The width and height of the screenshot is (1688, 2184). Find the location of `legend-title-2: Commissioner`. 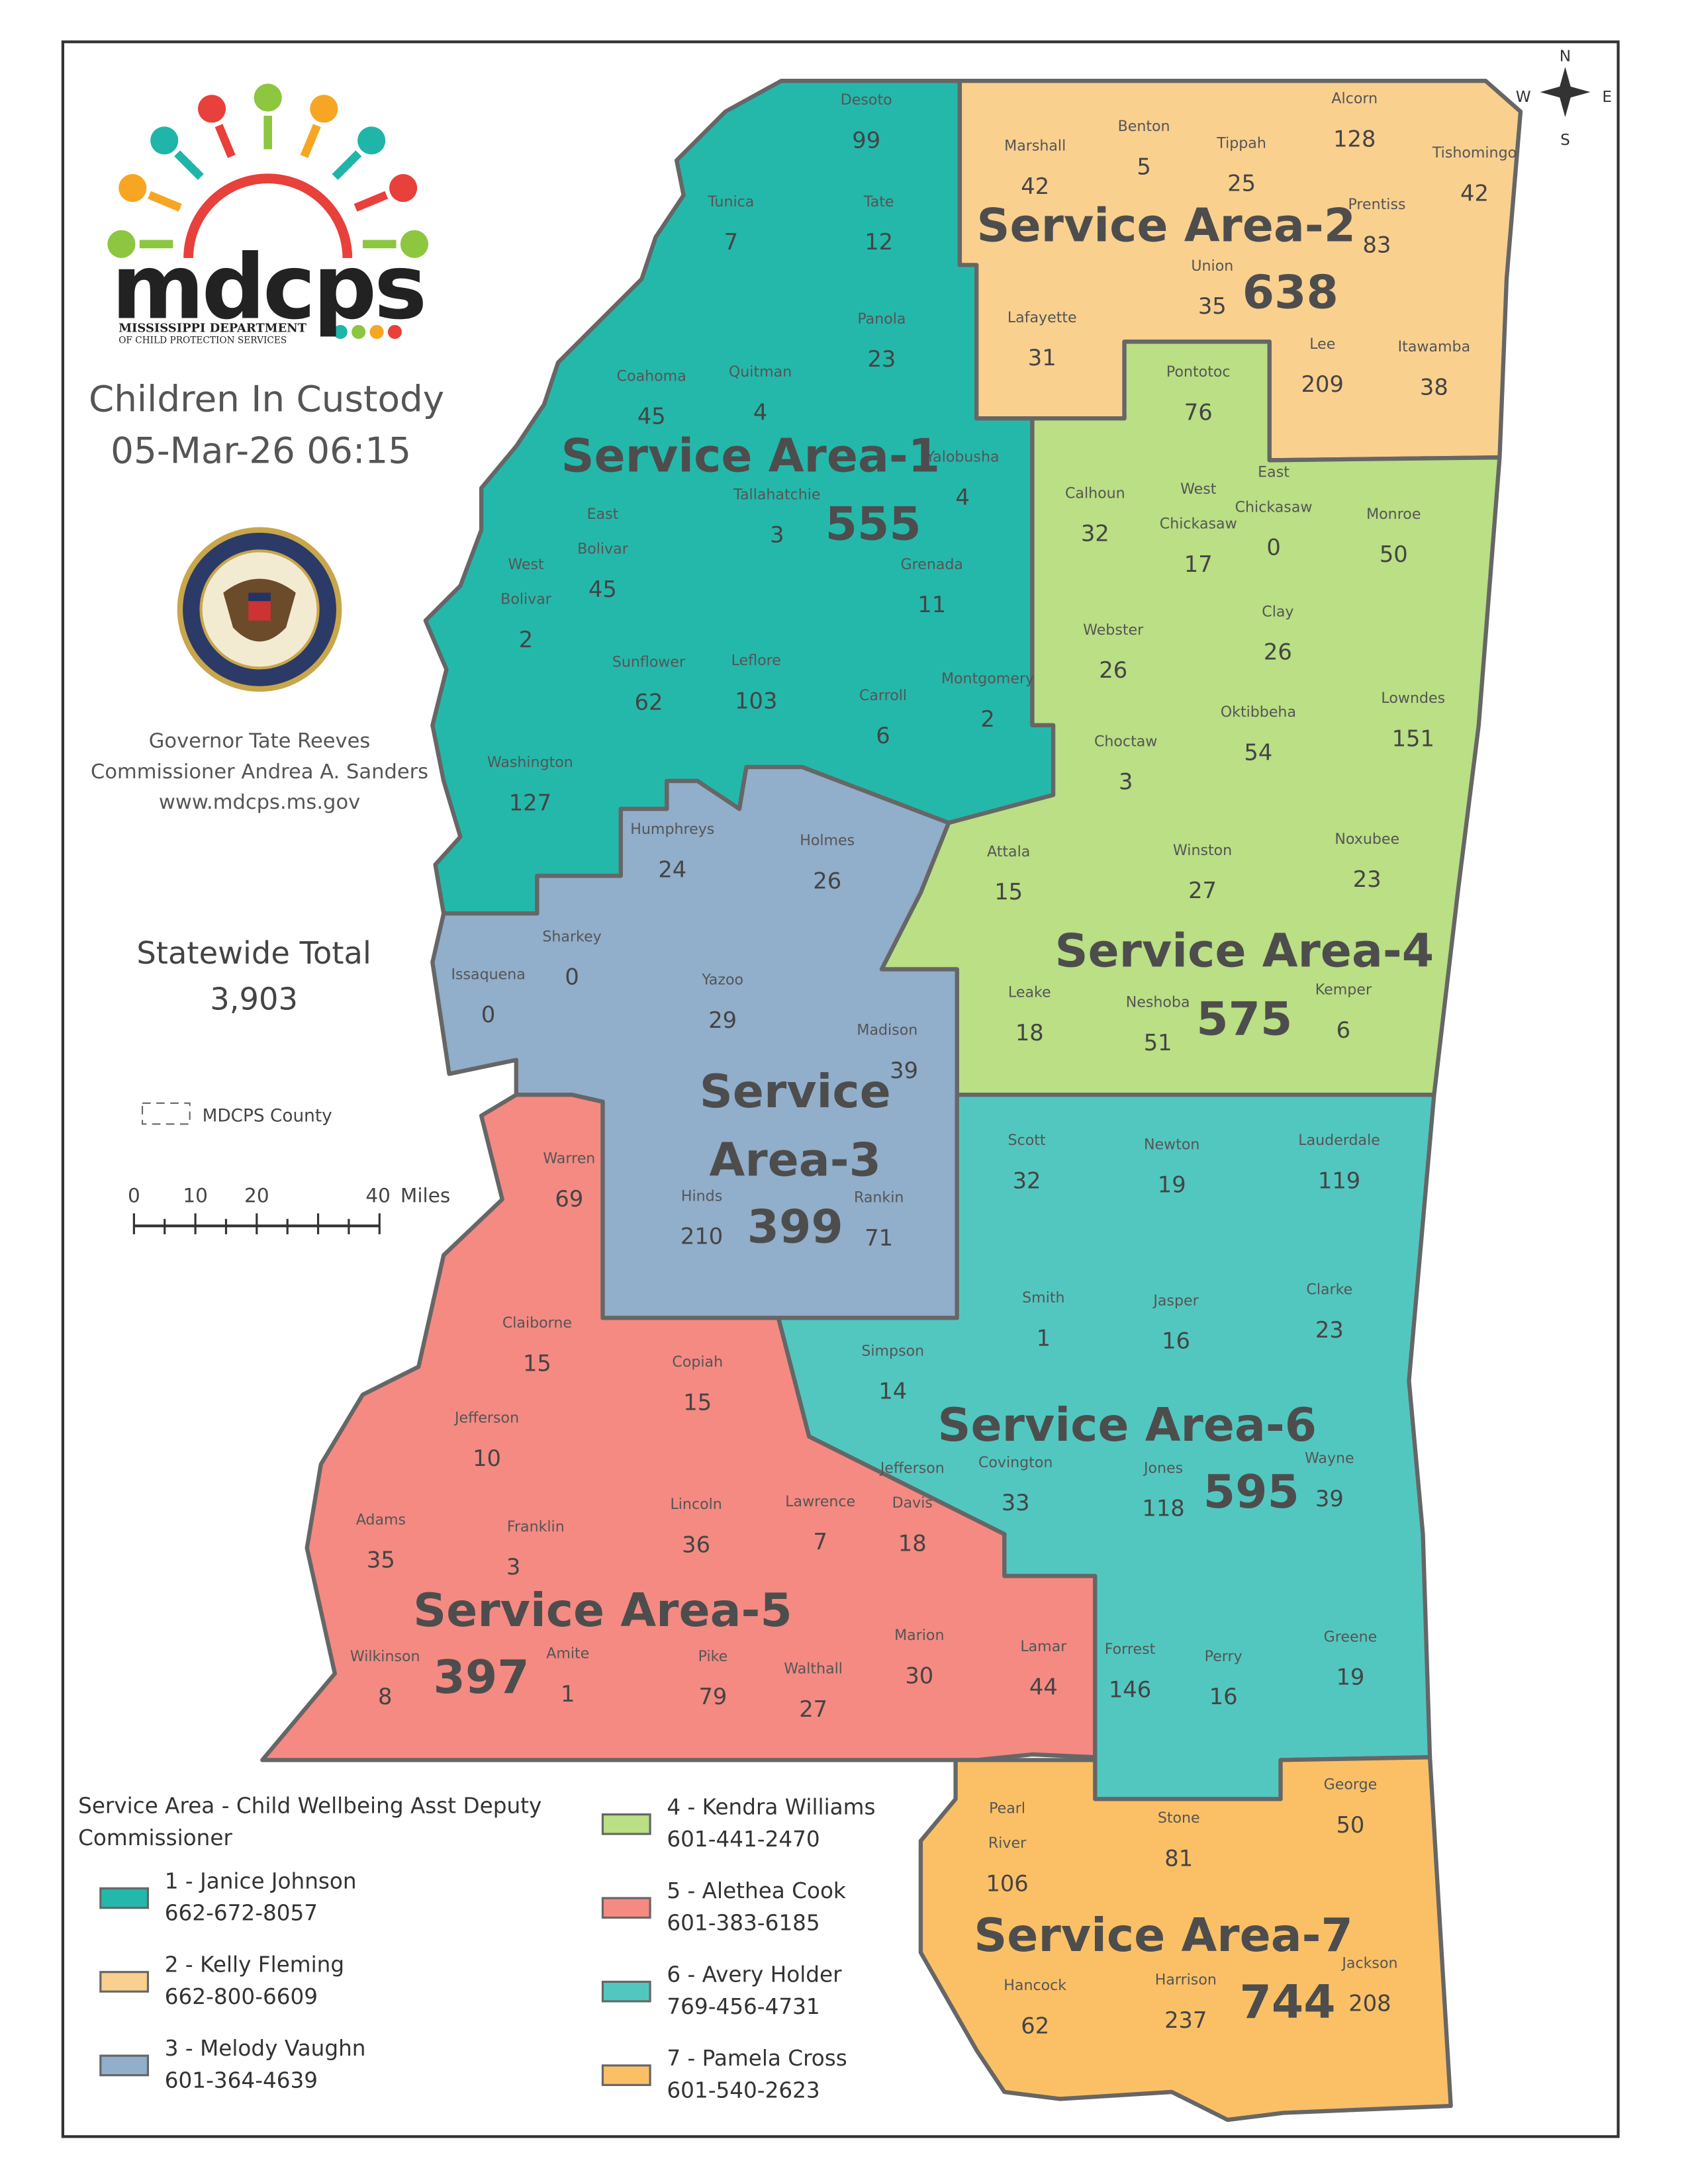

legend-title-2: Commissioner is located at coordinates (155, 1837).